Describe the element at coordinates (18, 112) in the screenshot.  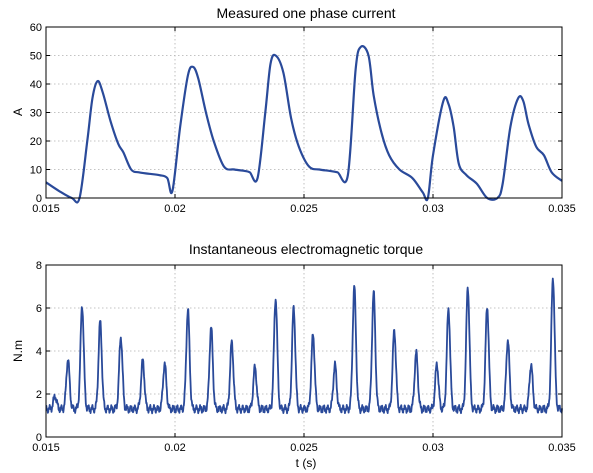
I see `current-y-axis-label: A` at that location.